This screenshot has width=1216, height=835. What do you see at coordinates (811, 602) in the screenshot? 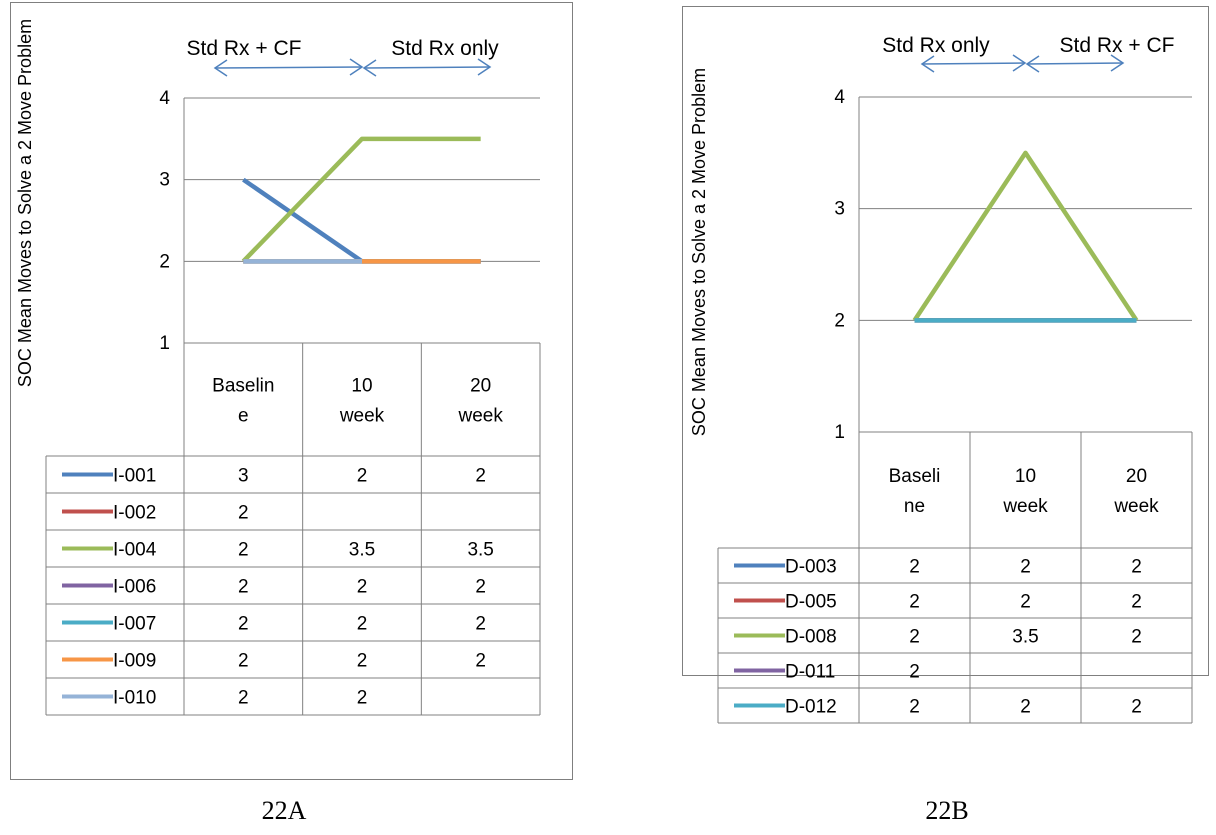
I see `legend-series-name: D-005` at bounding box center [811, 602].